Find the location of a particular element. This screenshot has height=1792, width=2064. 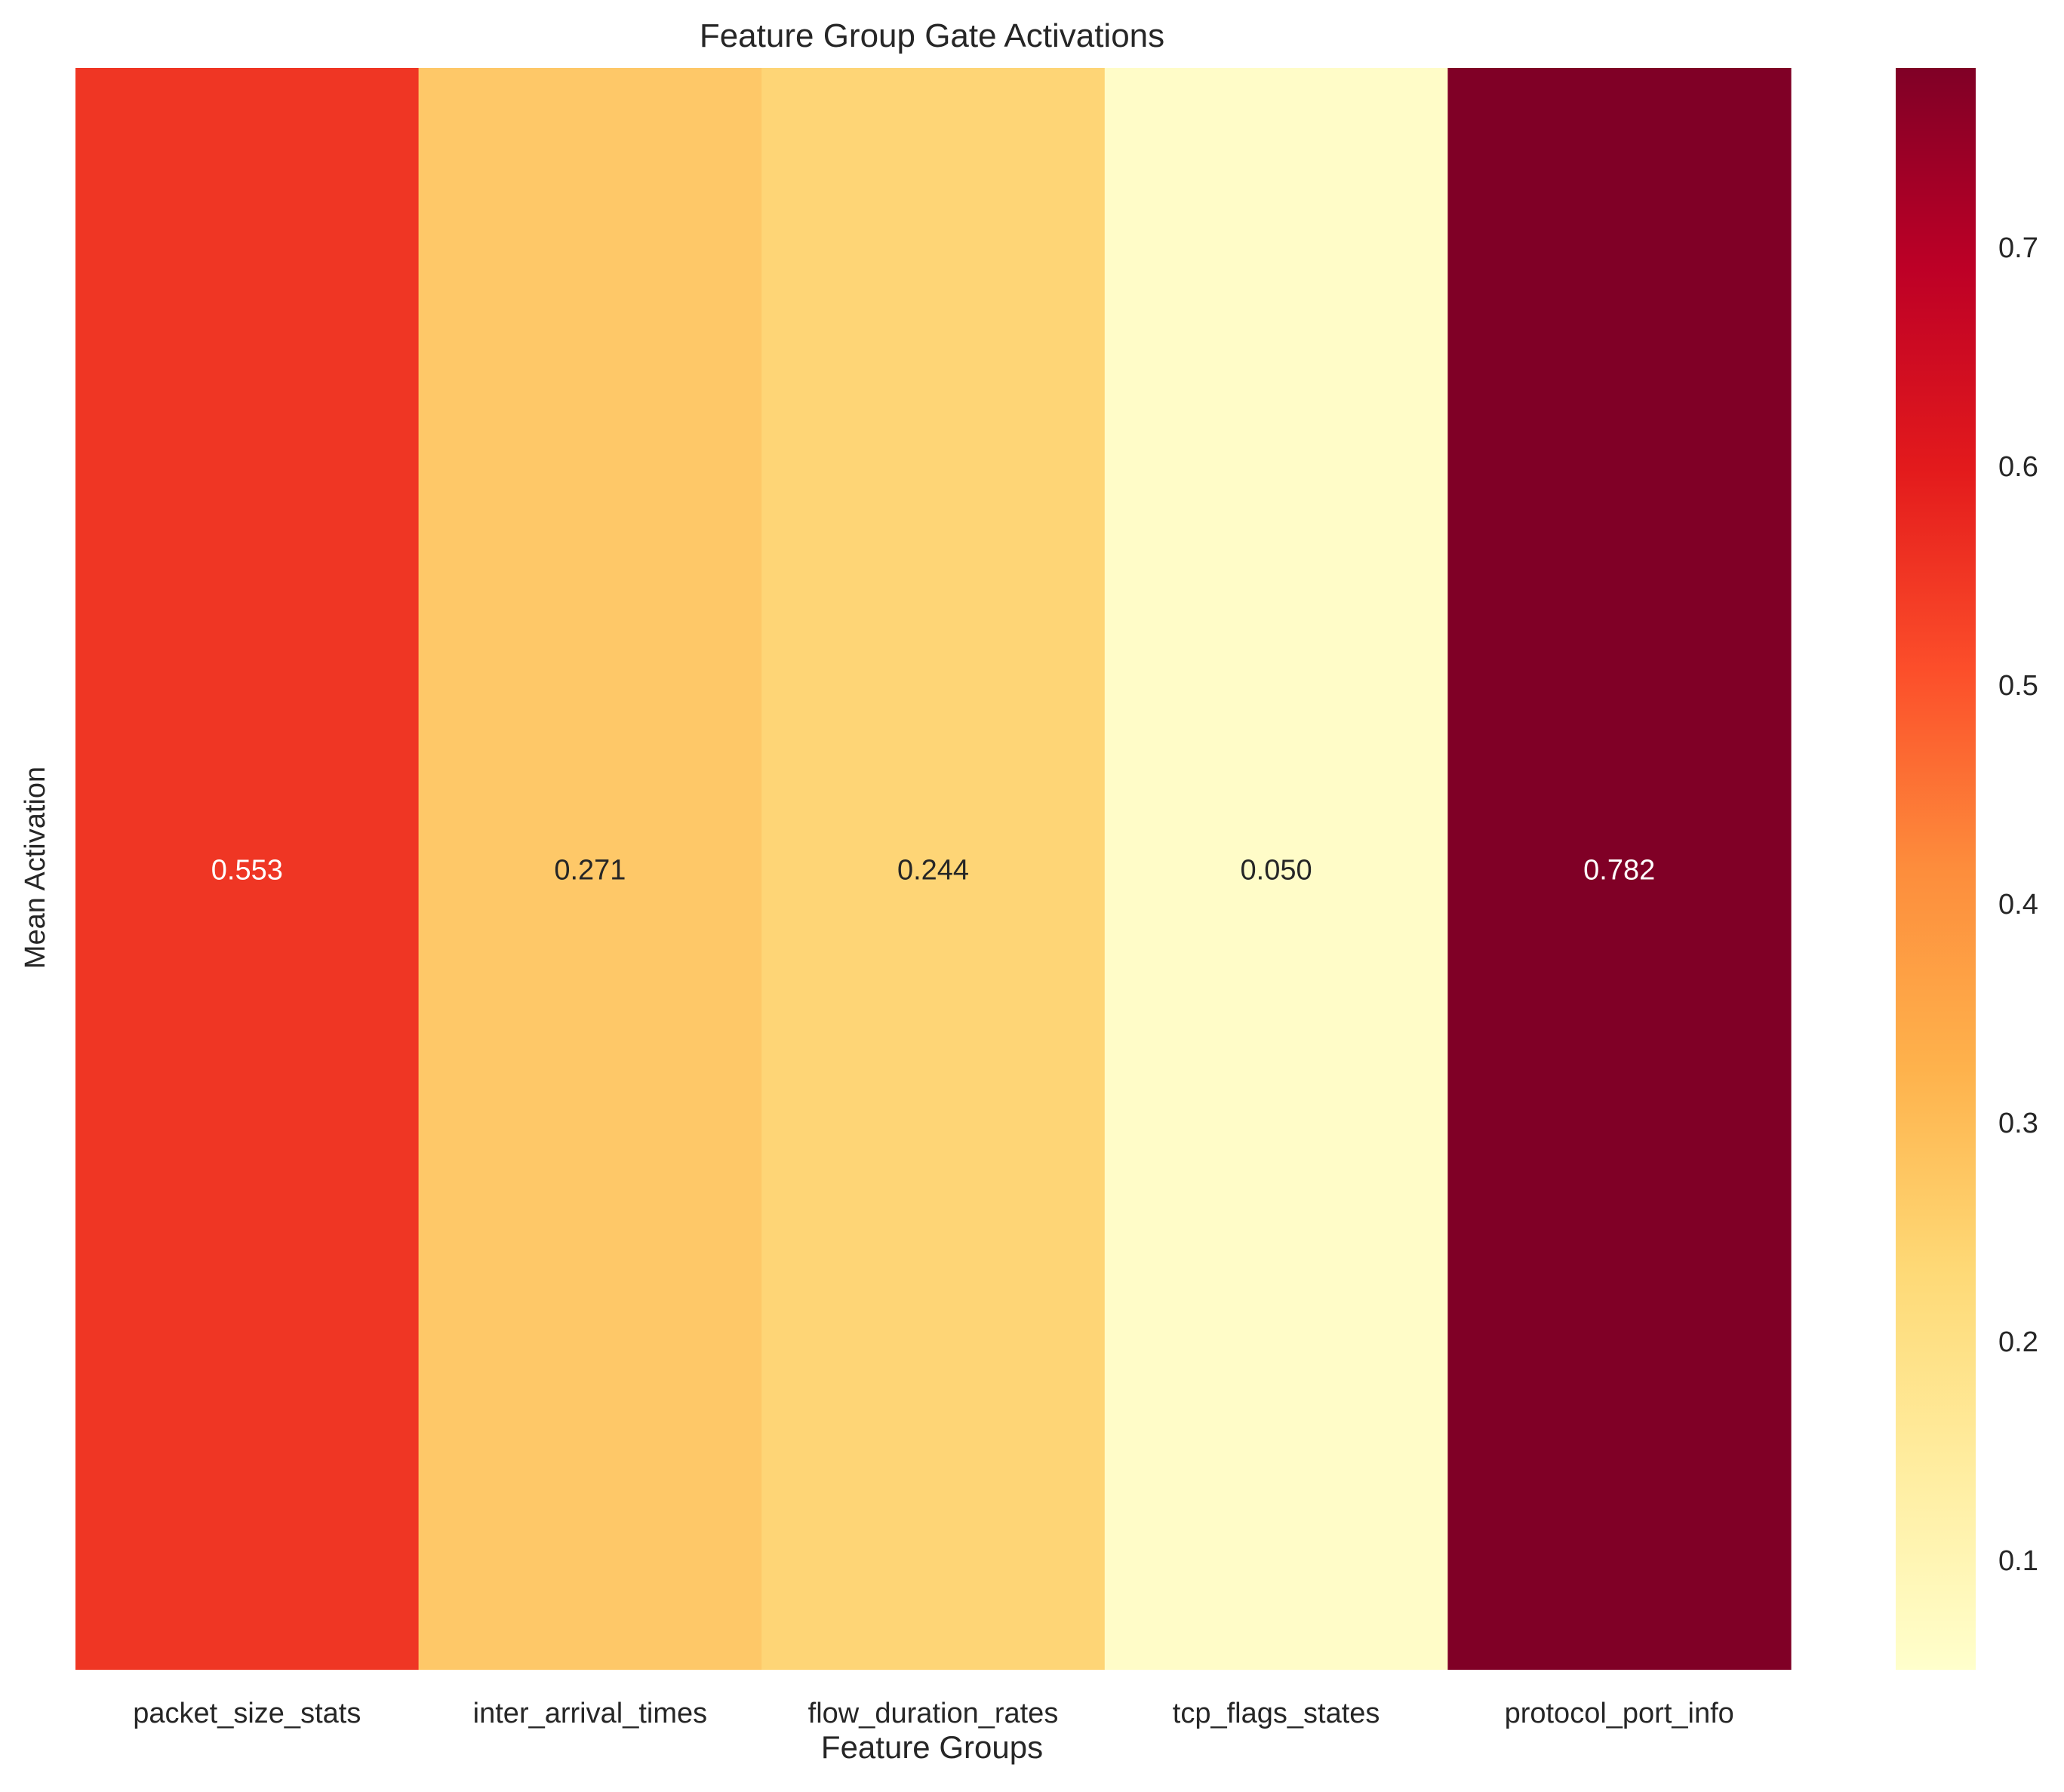

cell-value-label: 0.271 is located at coordinates (590, 871).